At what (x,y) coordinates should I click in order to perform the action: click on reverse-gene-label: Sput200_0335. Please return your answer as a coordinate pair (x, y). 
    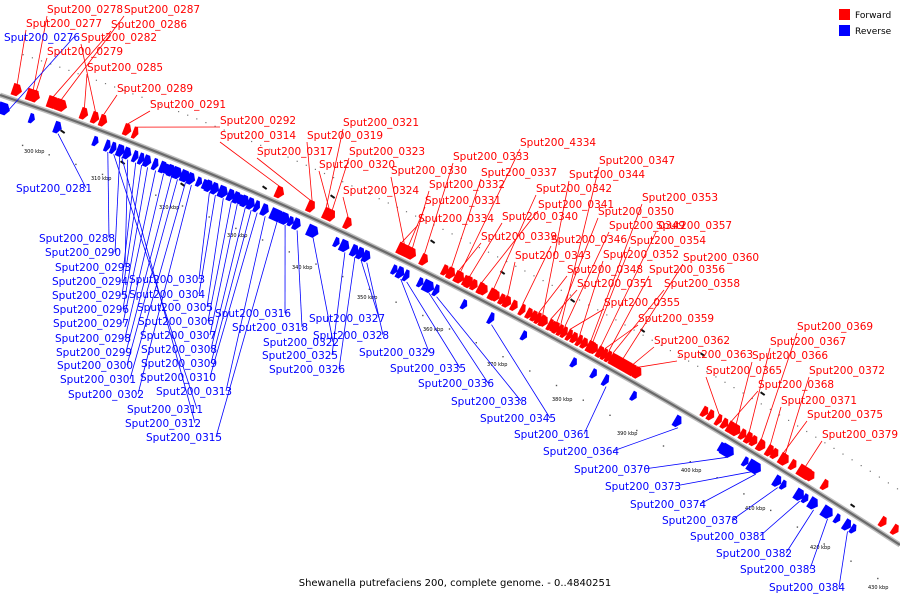
    Looking at the image, I should click on (428, 369).